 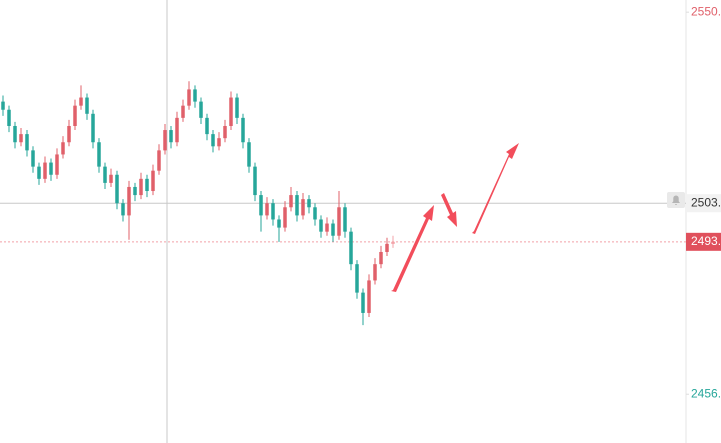 I want to click on crosshair-price-label: 2503., so click(x=706, y=202).